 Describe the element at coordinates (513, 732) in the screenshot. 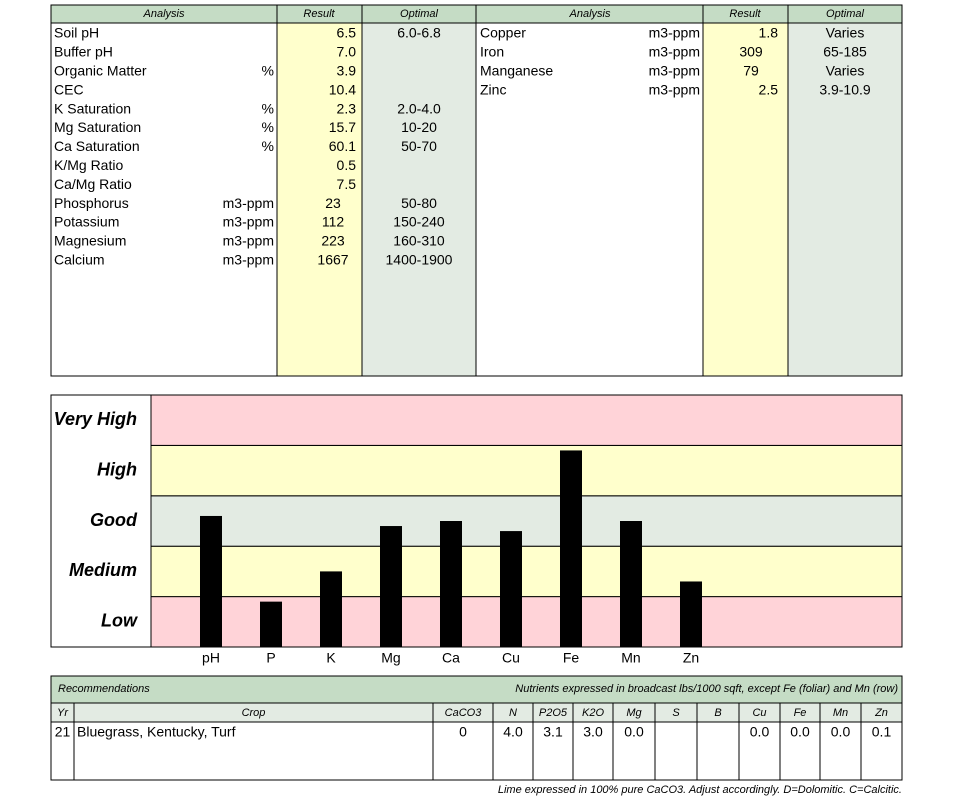

I see `rec-cell: 4.0` at that location.